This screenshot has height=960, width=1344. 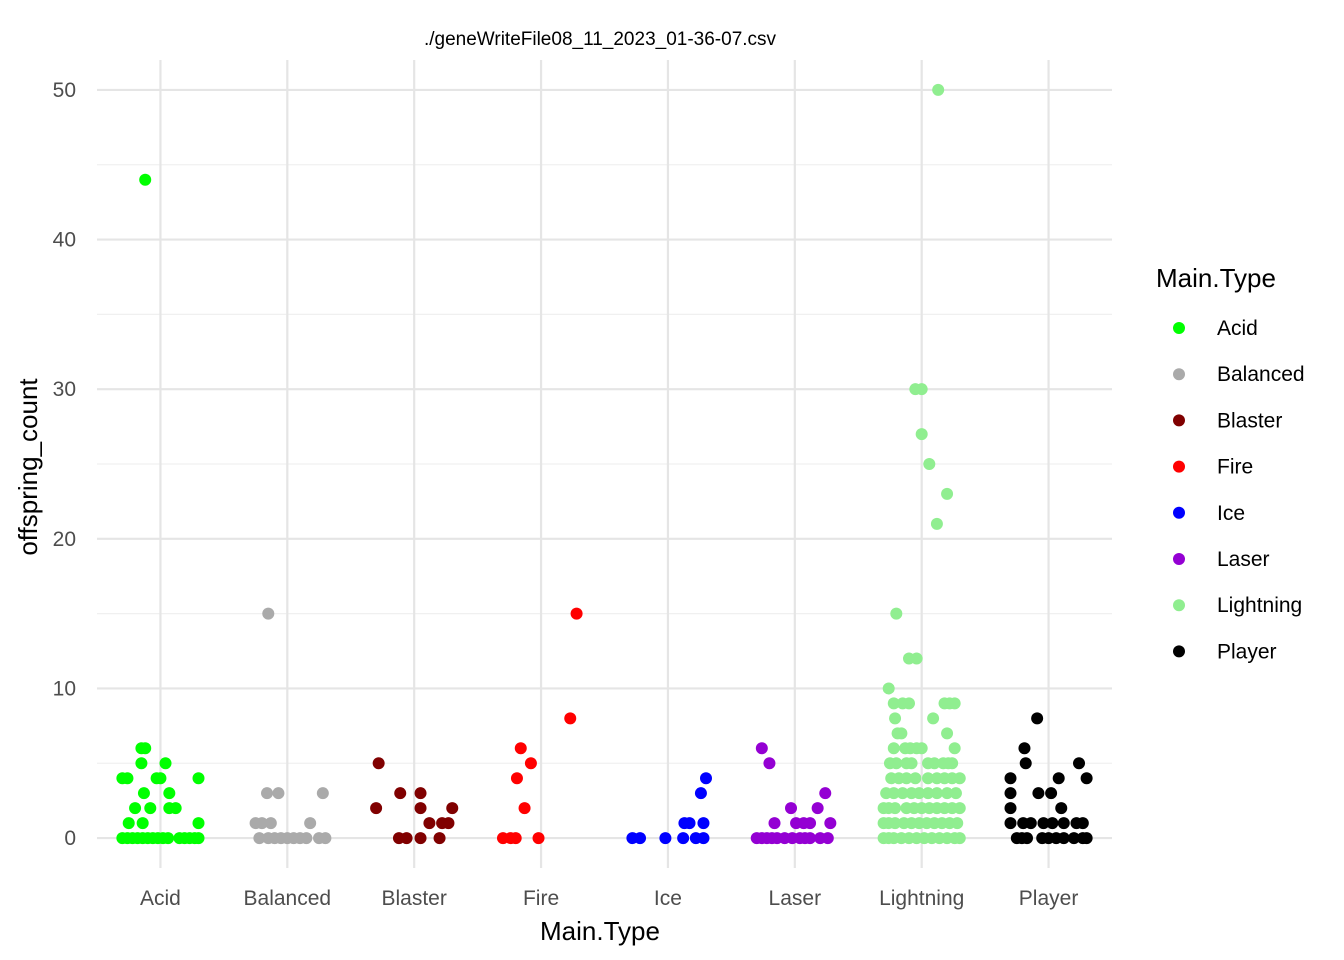 I want to click on x-tick-label: Acid, so click(x=160, y=898).